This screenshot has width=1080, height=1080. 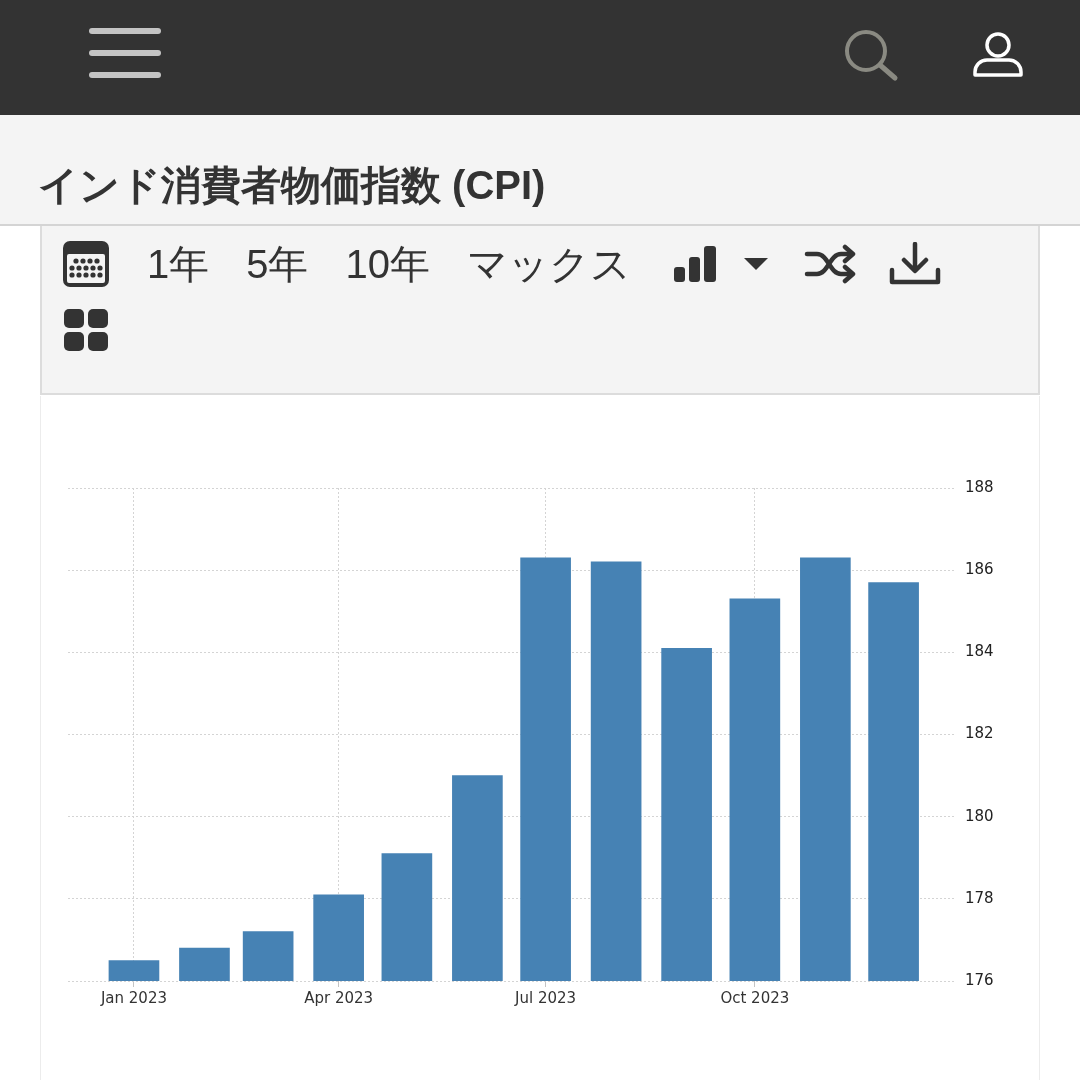 I want to click on y-tick-label: 182, so click(x=979, y=733).